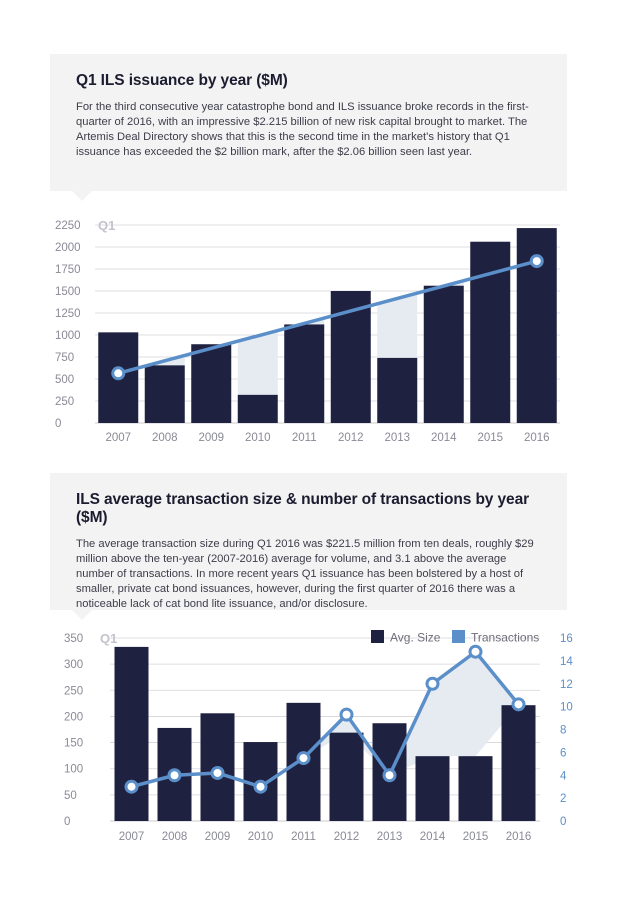  What do you see at coordinates (73, 717) in the screenshot?
I see `y-tick-label: 200` at bounding box center [73, 717].